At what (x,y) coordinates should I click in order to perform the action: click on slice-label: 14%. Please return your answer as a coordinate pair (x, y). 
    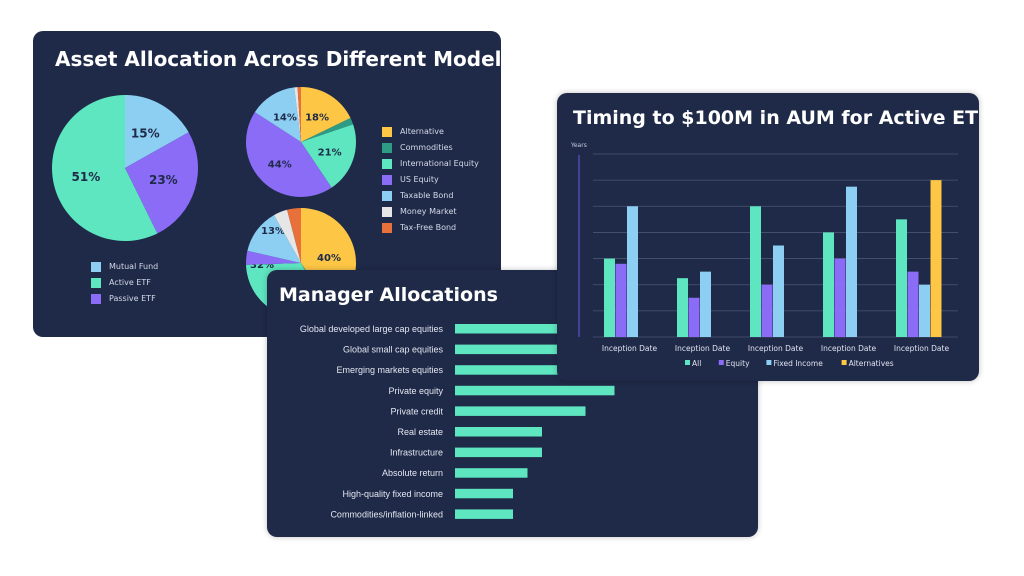
    Looking at the image, I should click on (285, 117).